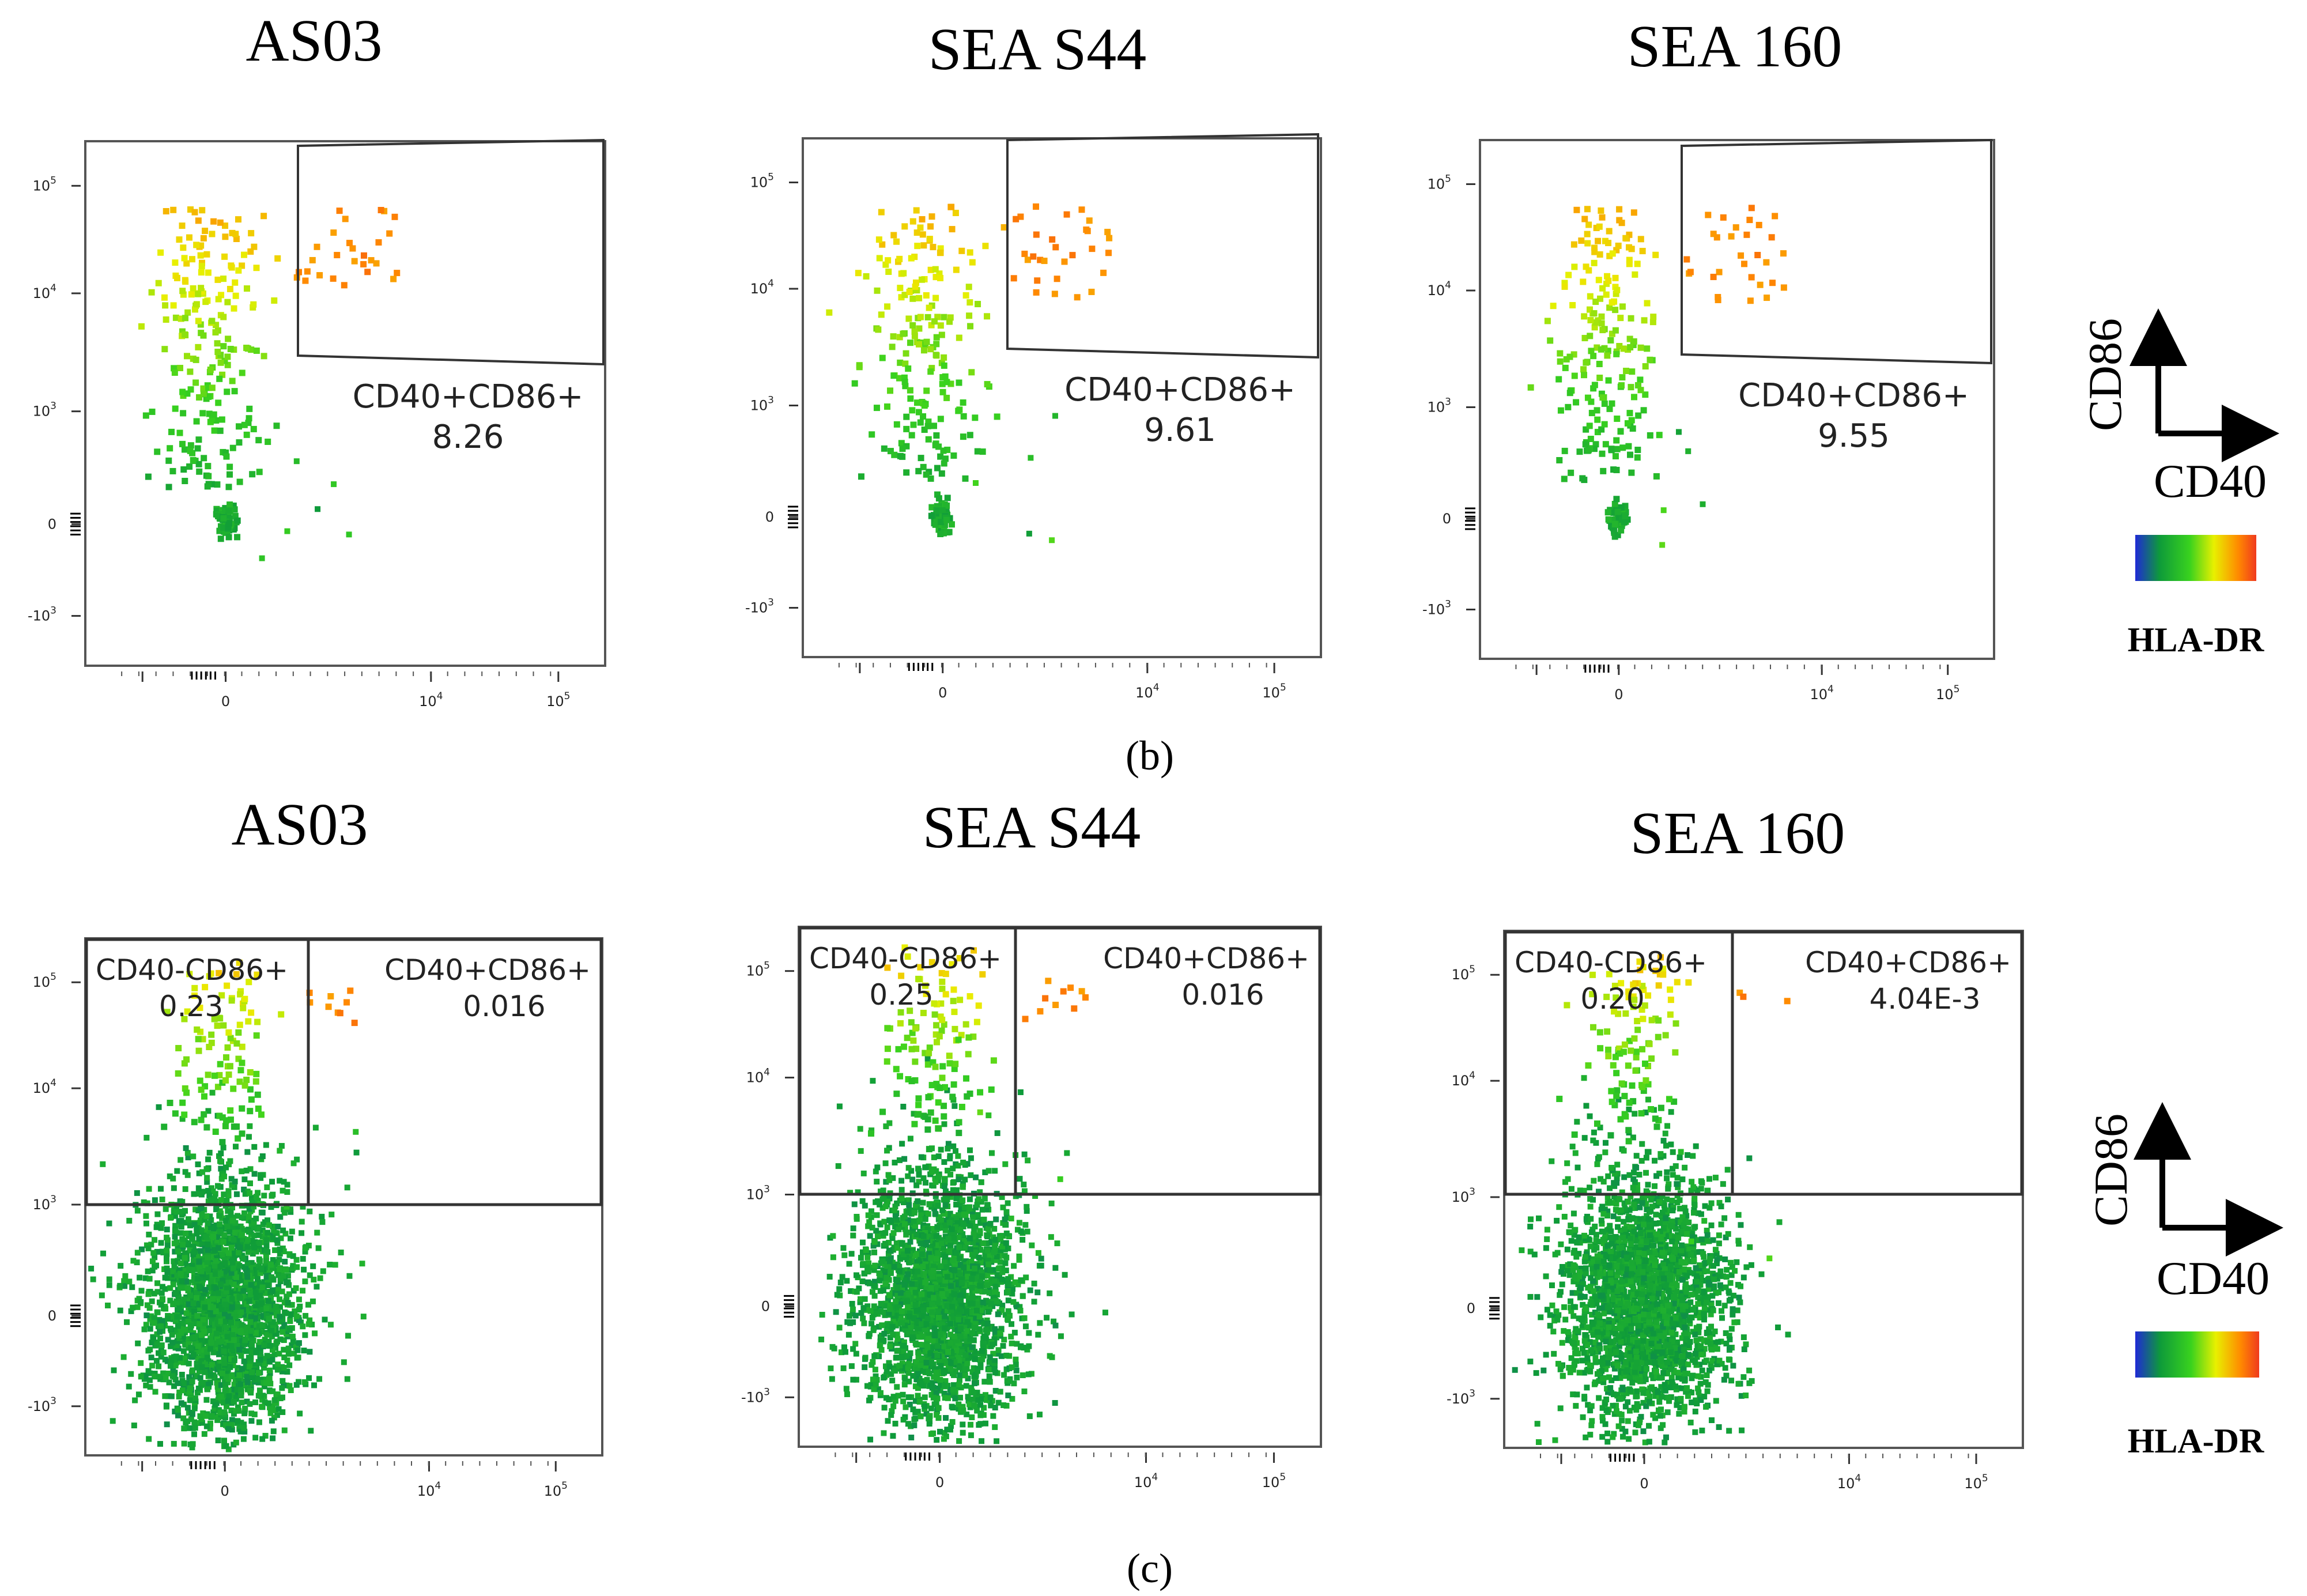  I want to click on x-tick-label: 105, so click(558, 700).